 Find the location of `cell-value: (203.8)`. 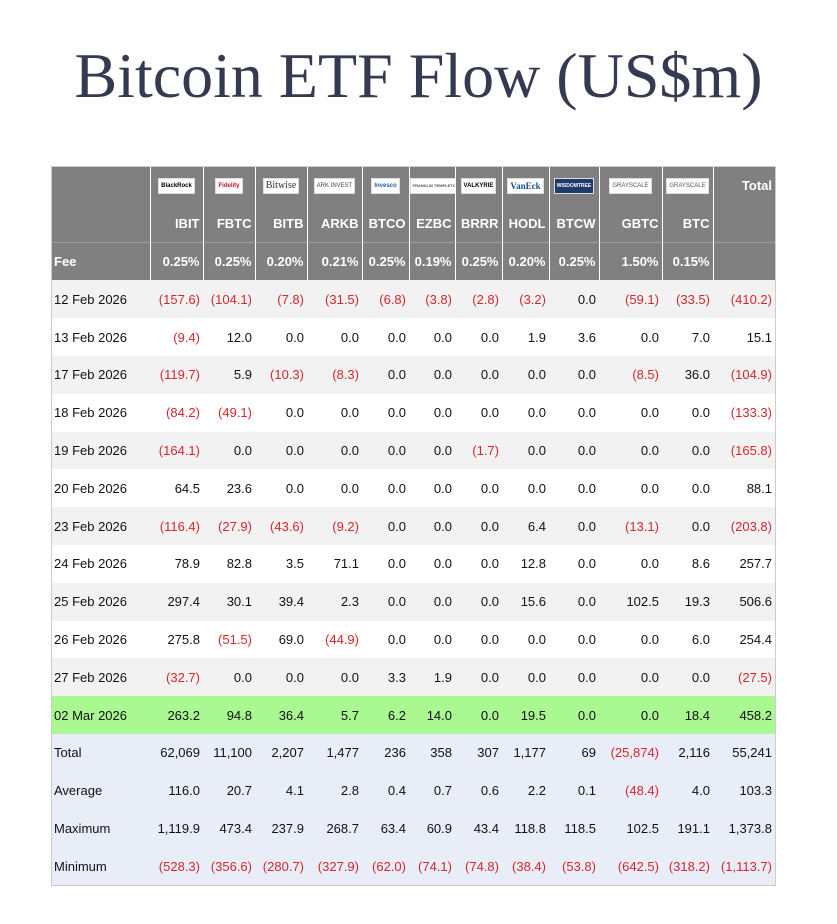

cell-value: (203.8) is located at coordinates (744, 526).